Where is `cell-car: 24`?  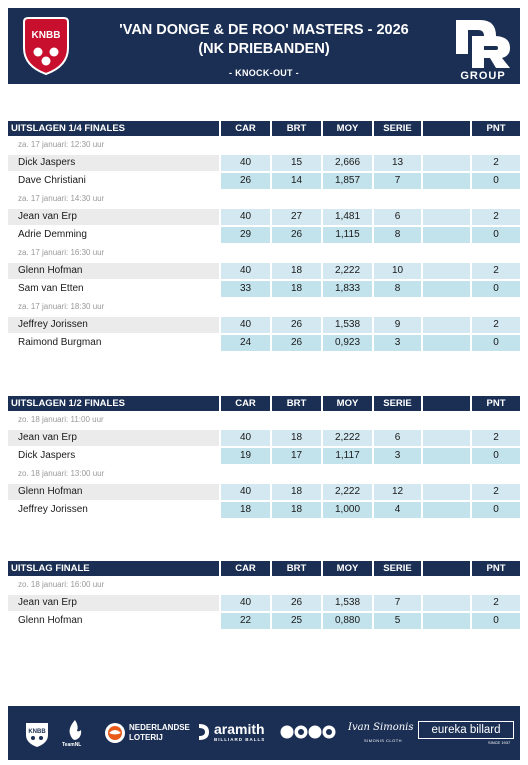 cell-car: 24 is located at coordinates (245, 343).